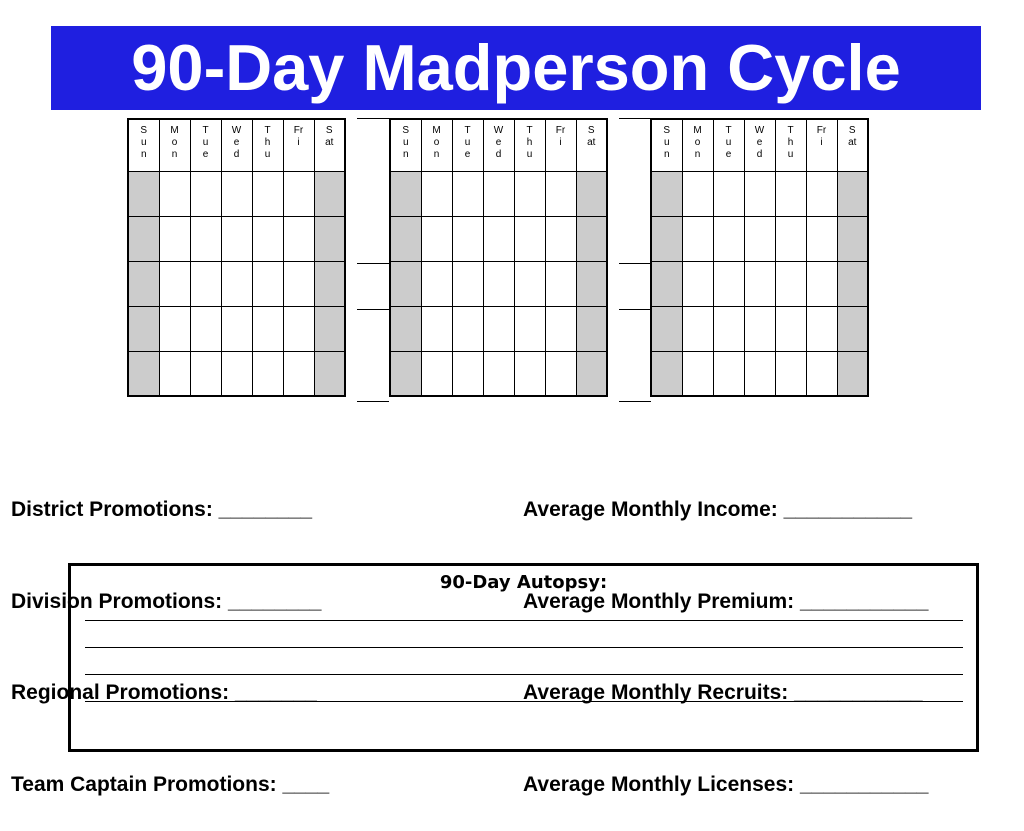 This screenshot has width=1024, height=831. Describe the element at coordinates (723, 692) in the screenshot. I see `avg-monthly-recruits-field: Average Monthly Recruits: ___________` at that location.